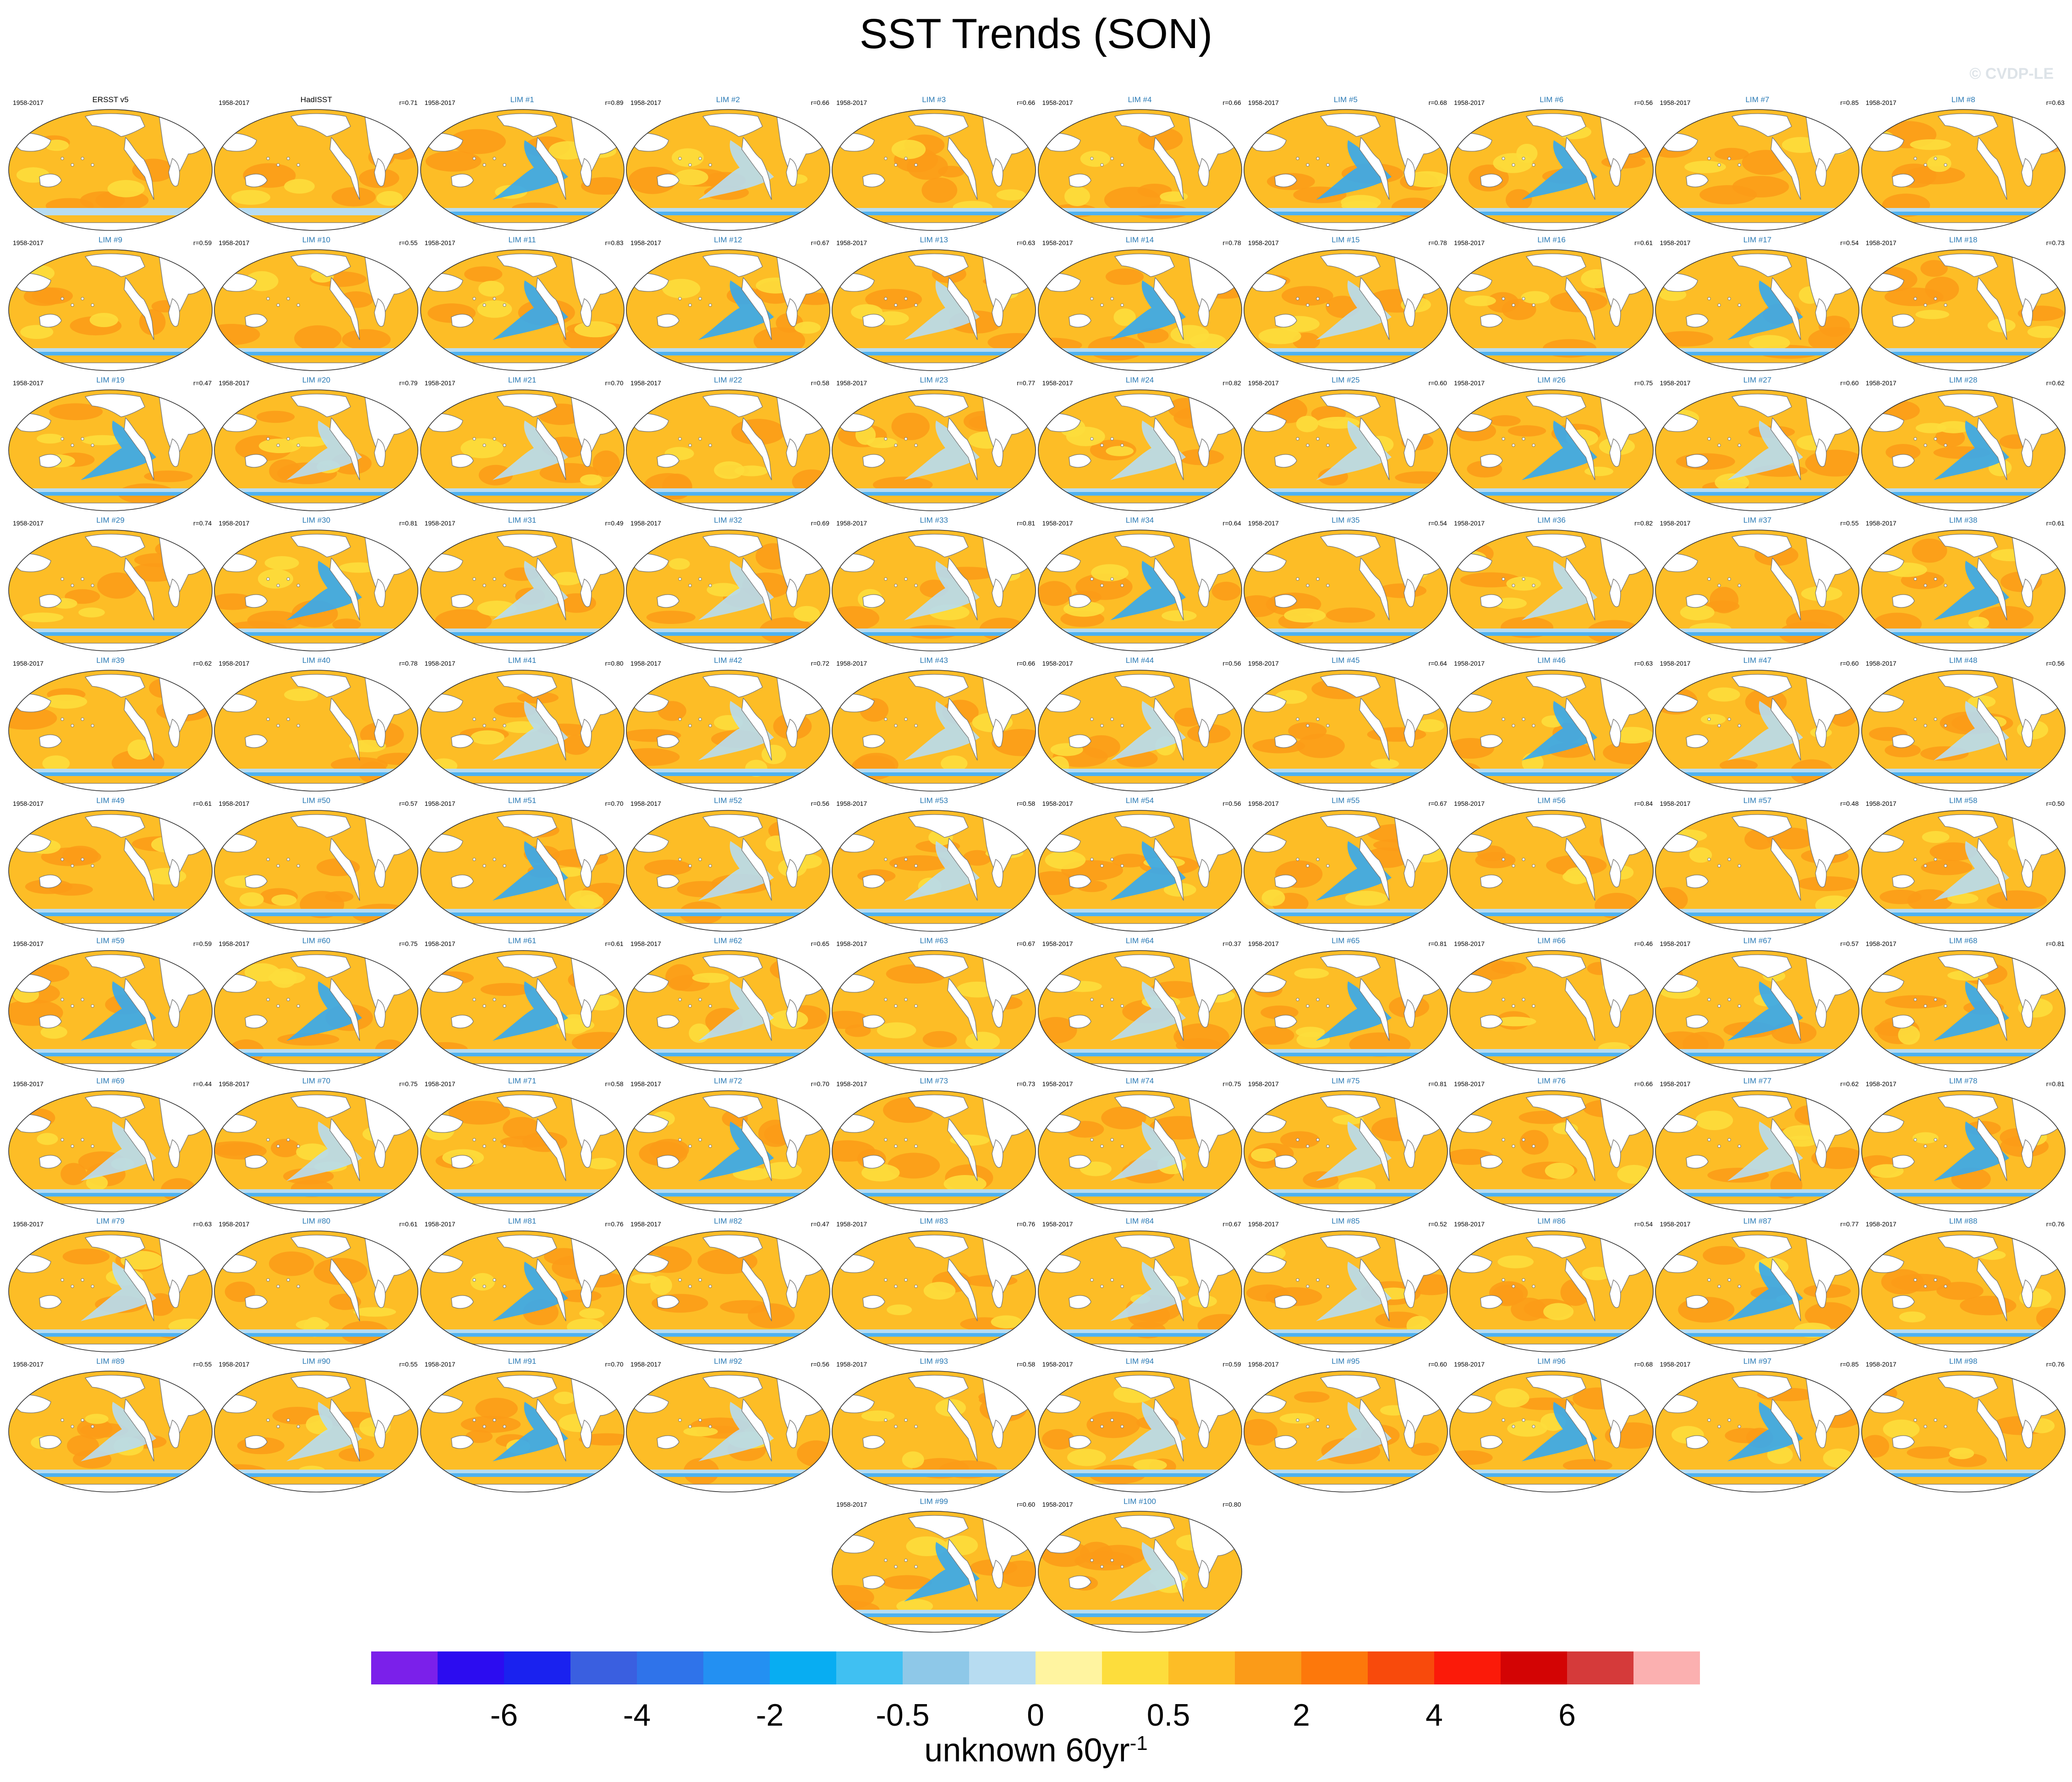 This screenshot has height=1782, width=2072. I want to click on panel-correlation: r=0.67, so click(820, 242).